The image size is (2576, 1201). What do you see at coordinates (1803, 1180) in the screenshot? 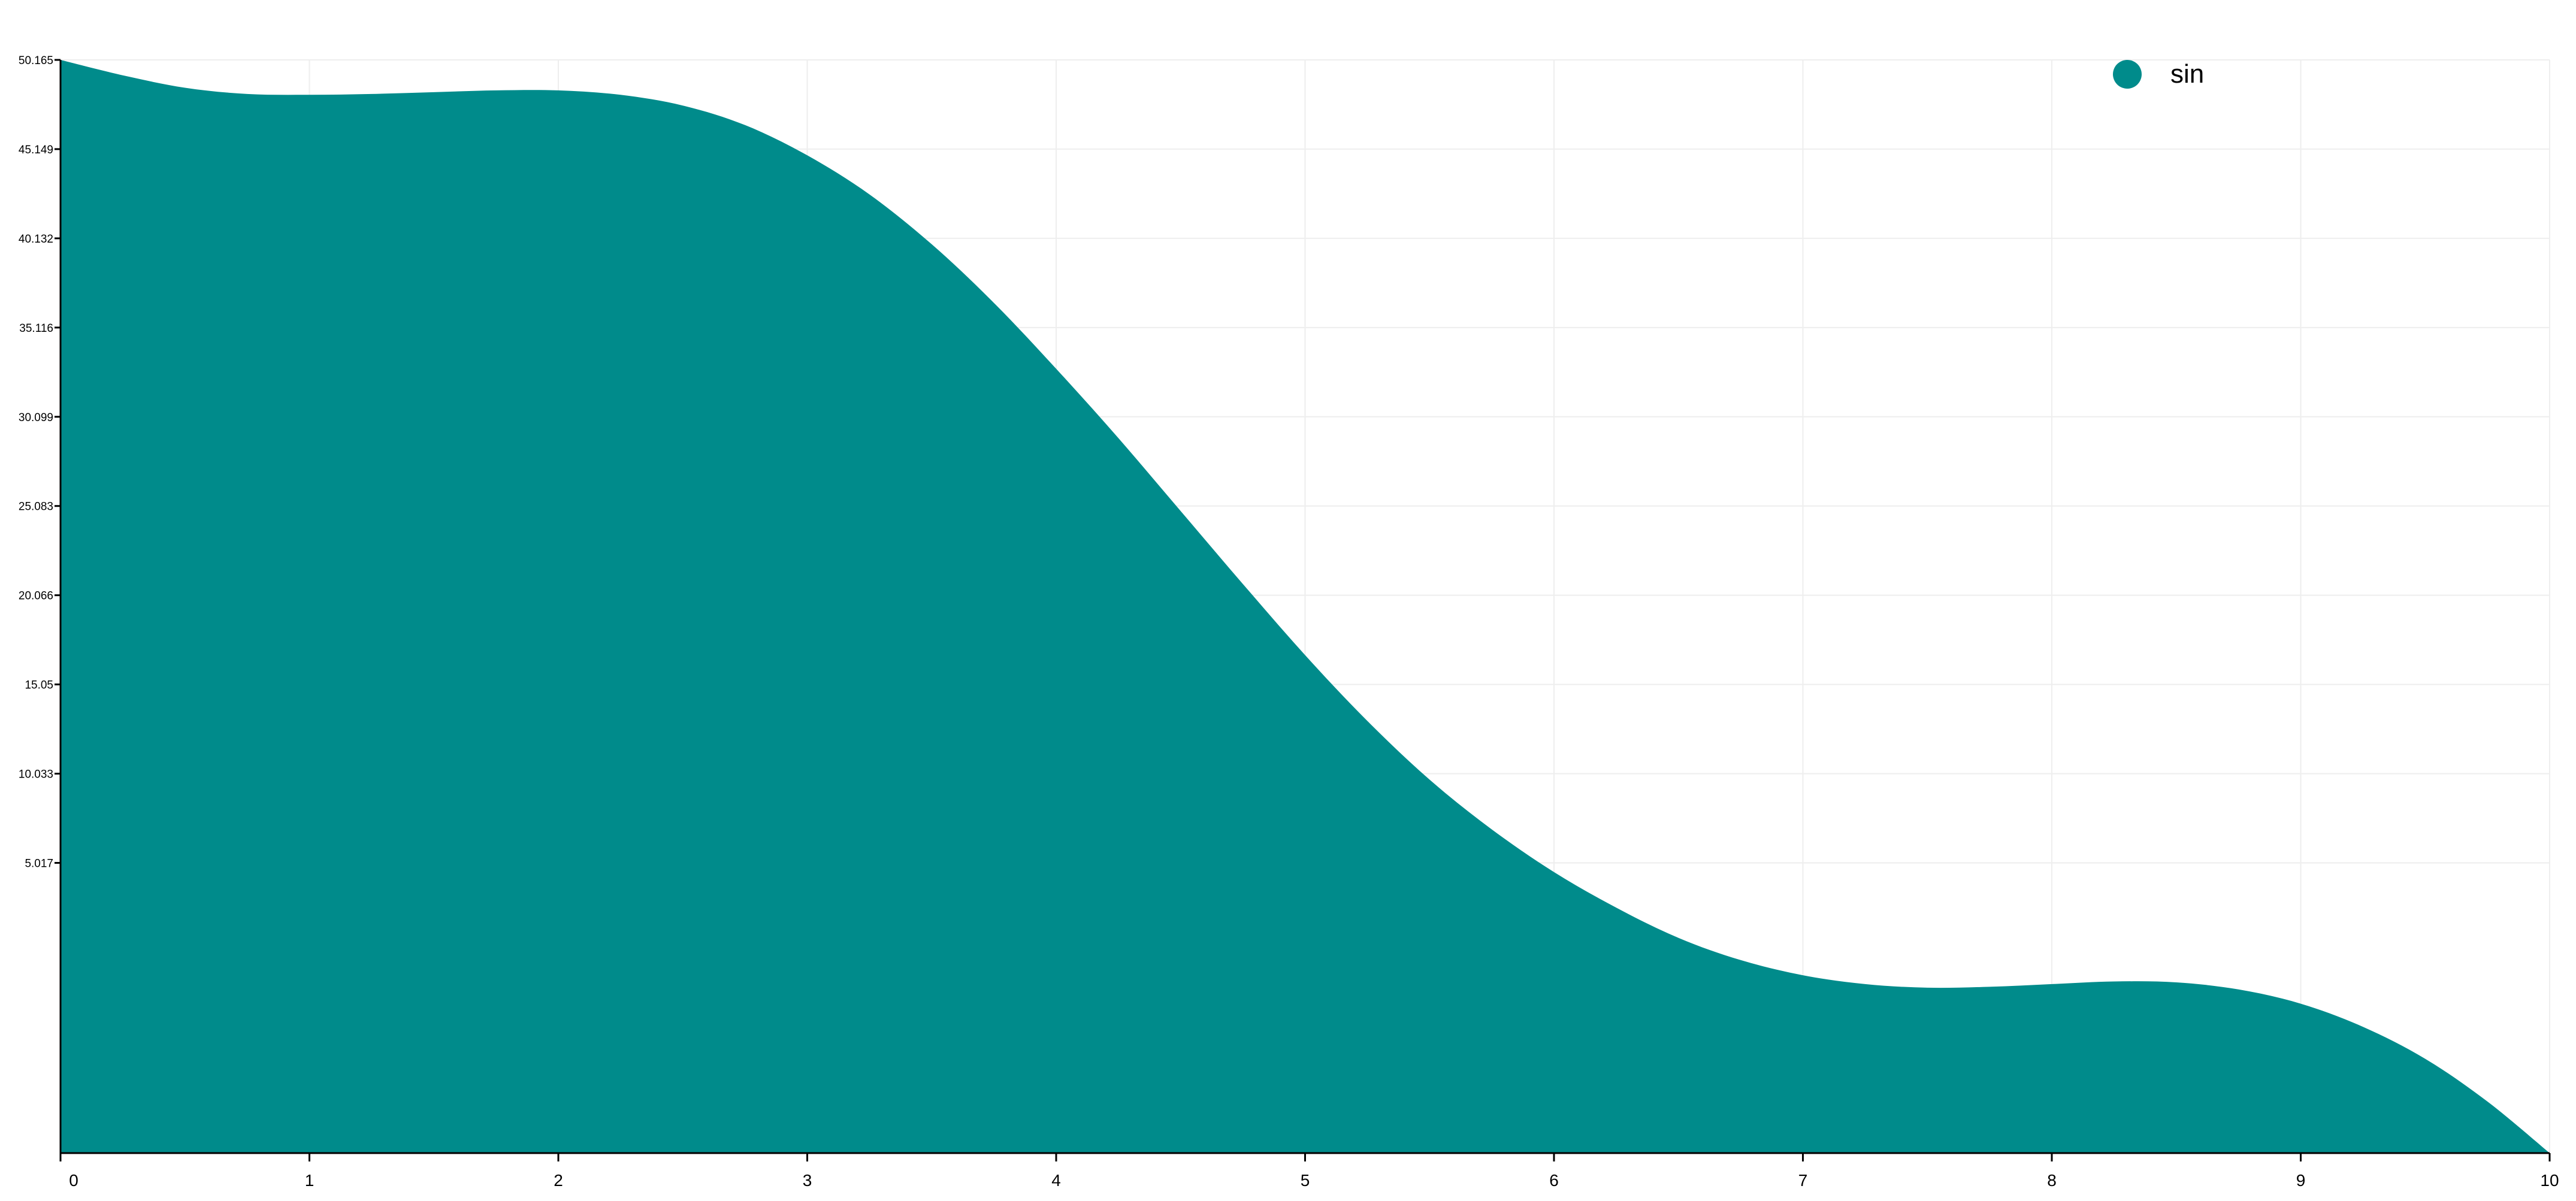
I see `x-tick-label: 7` at bounding box center [1803, 1180].